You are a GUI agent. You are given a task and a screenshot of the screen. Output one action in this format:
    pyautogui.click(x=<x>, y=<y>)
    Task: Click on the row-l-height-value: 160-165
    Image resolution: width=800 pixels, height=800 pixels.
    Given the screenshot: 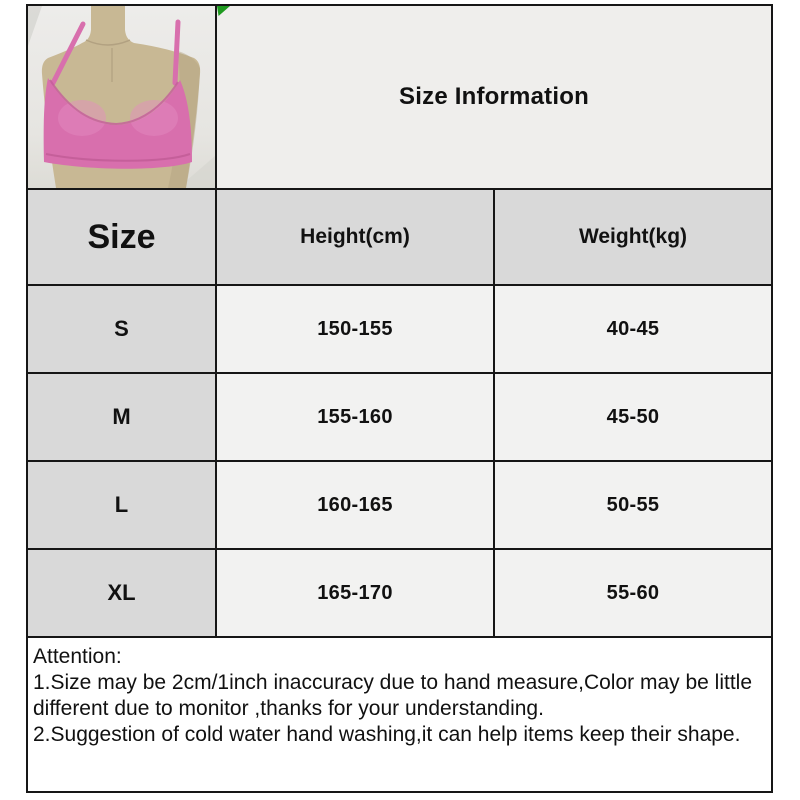 What is the action you would take?
    pyautogui.click(x=355, y=505)
    